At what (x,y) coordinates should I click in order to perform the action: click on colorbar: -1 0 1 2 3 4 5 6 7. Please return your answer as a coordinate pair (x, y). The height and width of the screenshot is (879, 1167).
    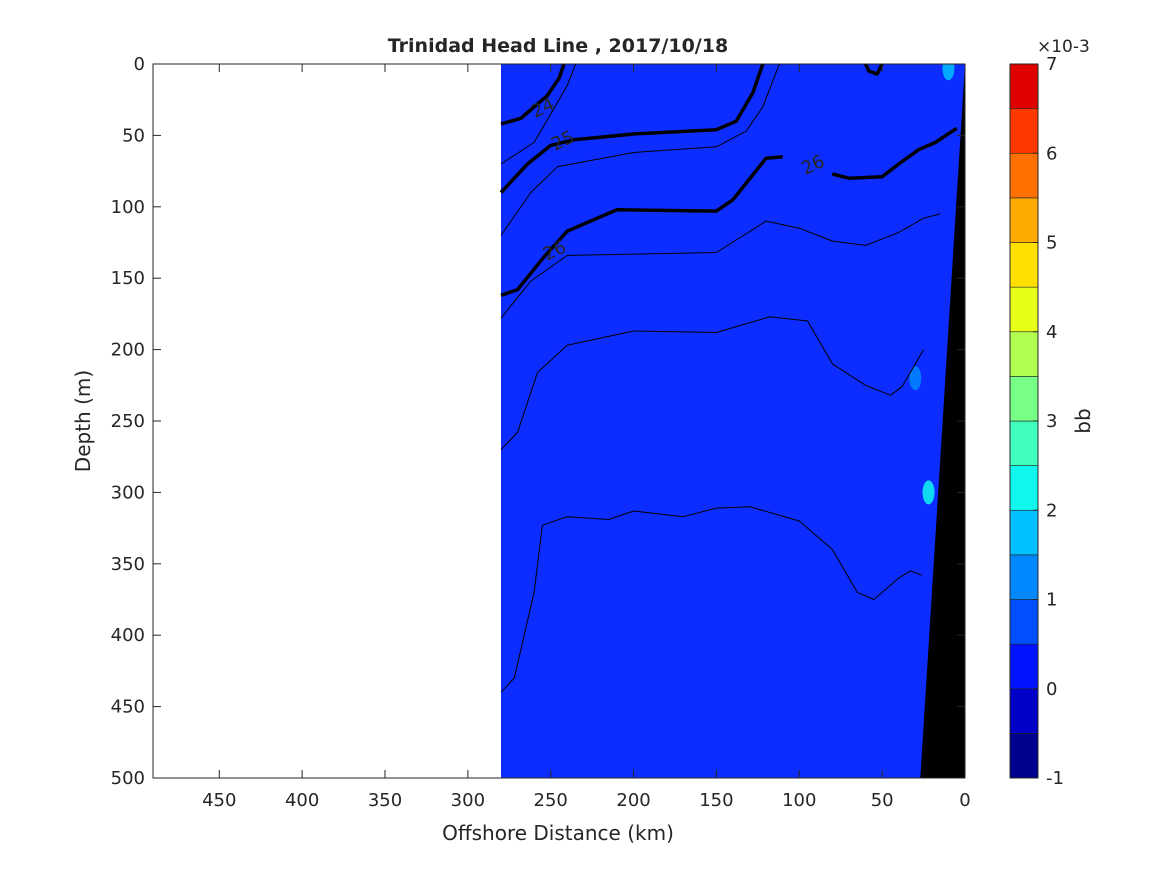
    Looking at the image, I should click on (1036, 421).